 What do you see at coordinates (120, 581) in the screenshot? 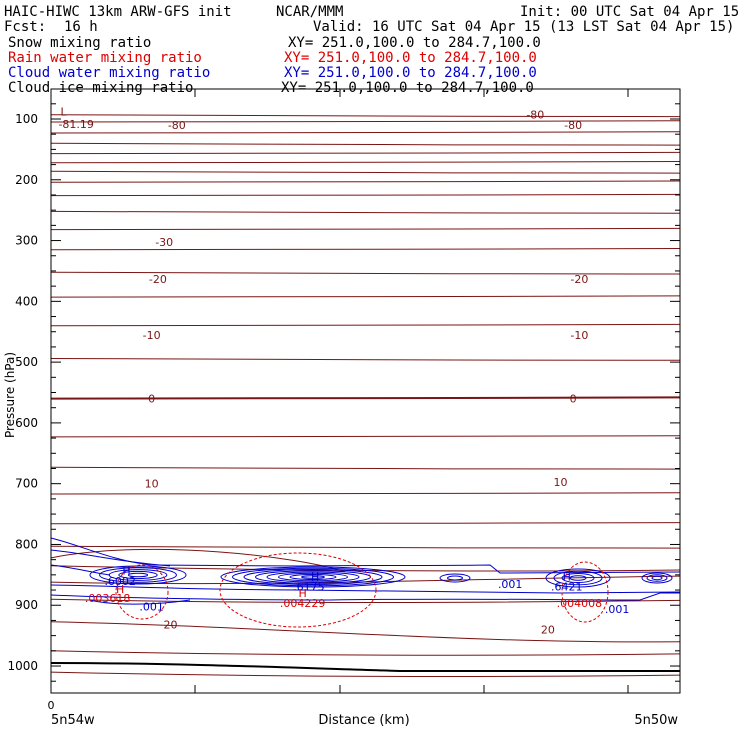
I see `cloud-water-label: .6002` at bounding box center [120, 581].